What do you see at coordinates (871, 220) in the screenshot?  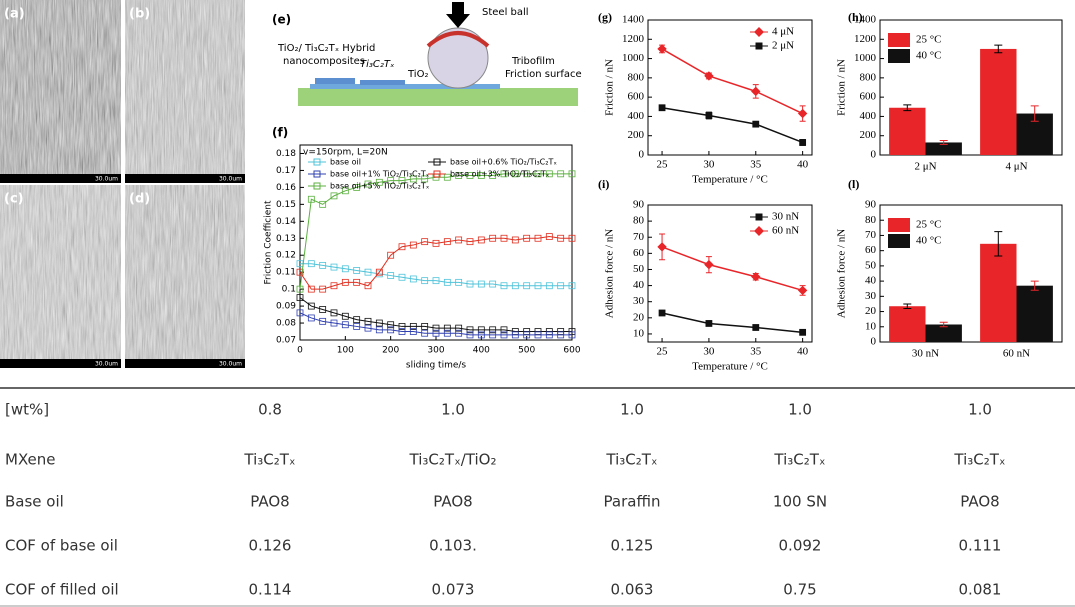 I see `y-tick-label: 80` at bounding box center [871, 220].